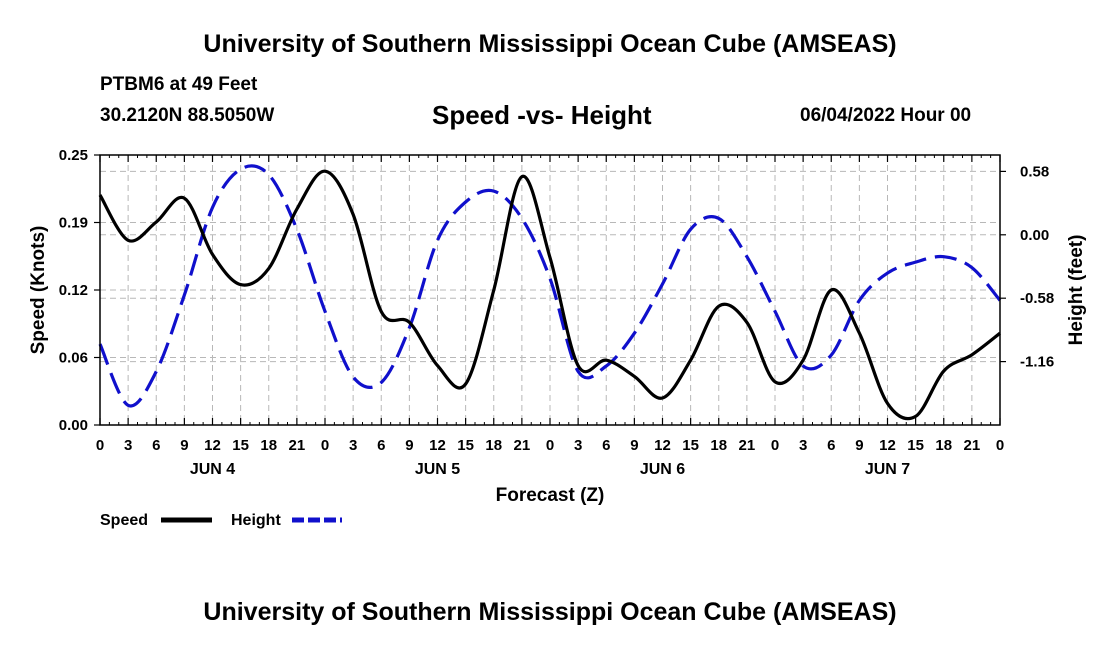 This screenshot has width=1100, height=650. I want to click on legend: Speed Height, so click(221, 520).